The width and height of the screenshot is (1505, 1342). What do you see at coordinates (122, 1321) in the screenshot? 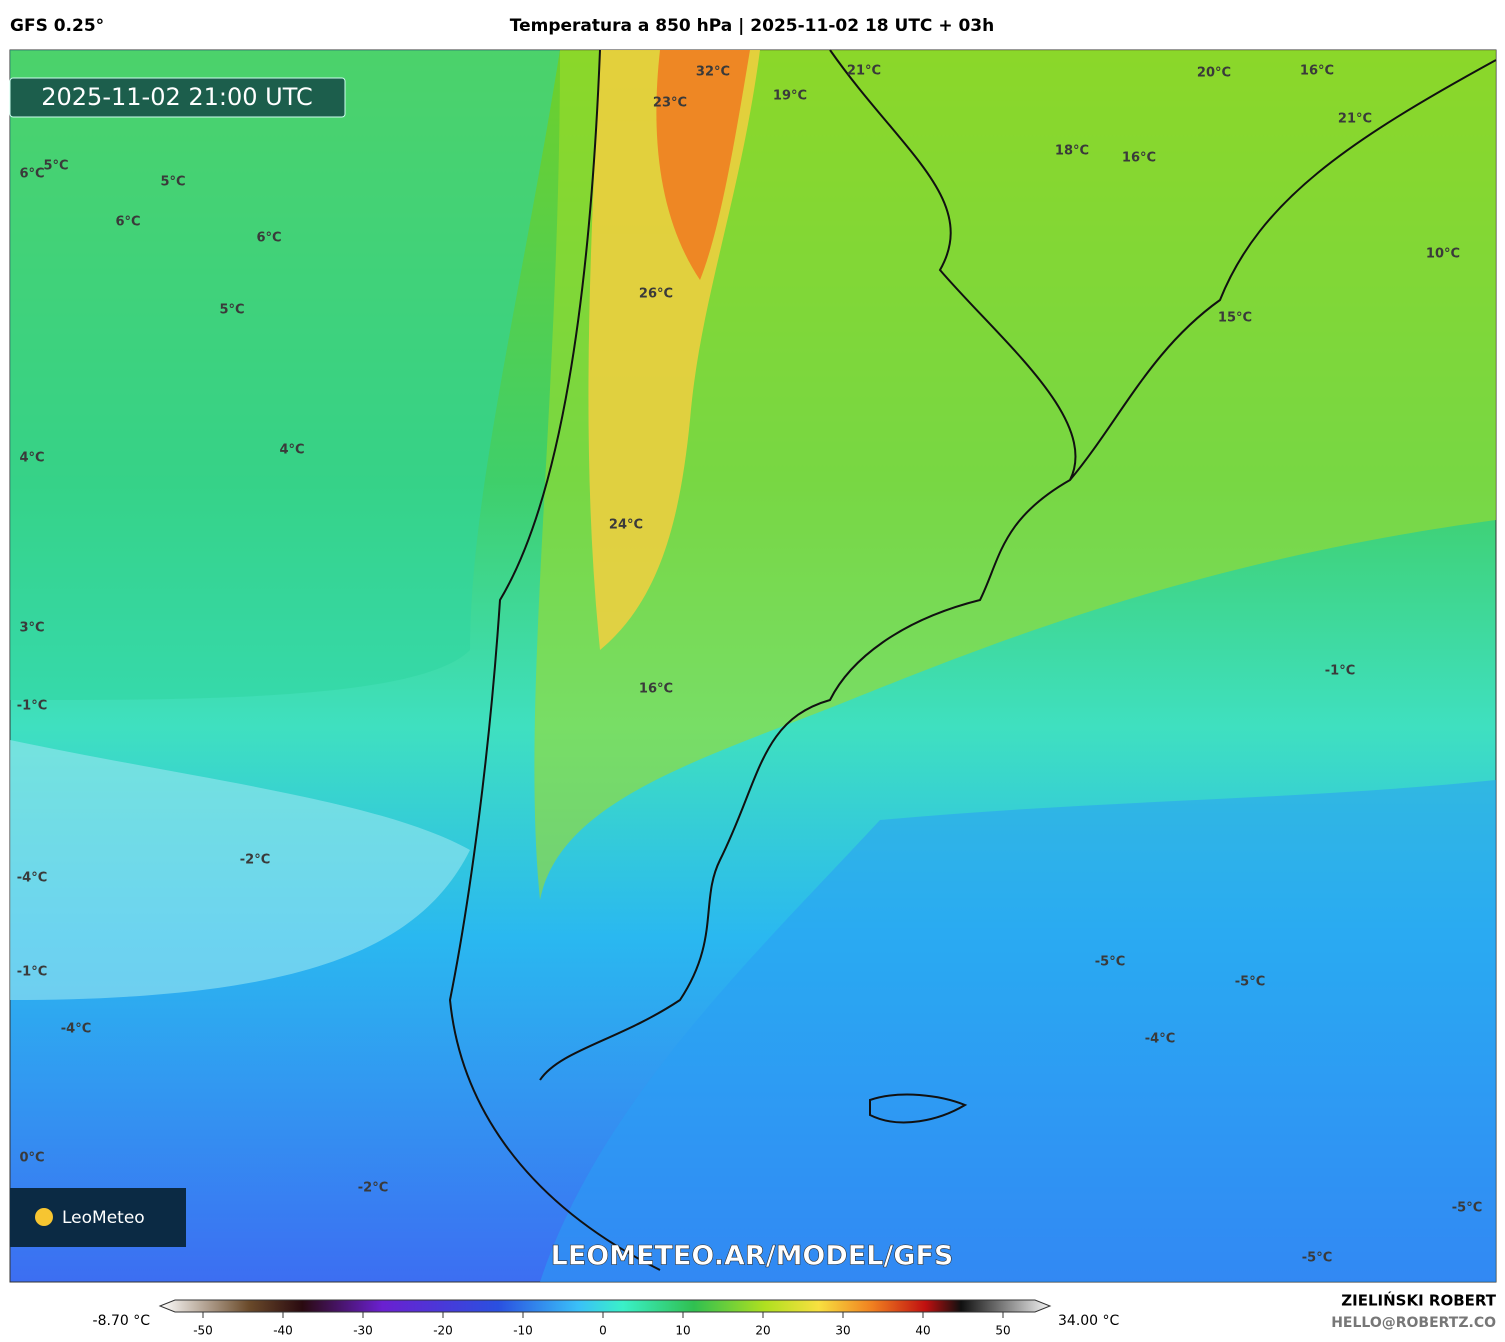
I see `colorbar-min: -8.70 °C` at bounding box center [122, 1321].